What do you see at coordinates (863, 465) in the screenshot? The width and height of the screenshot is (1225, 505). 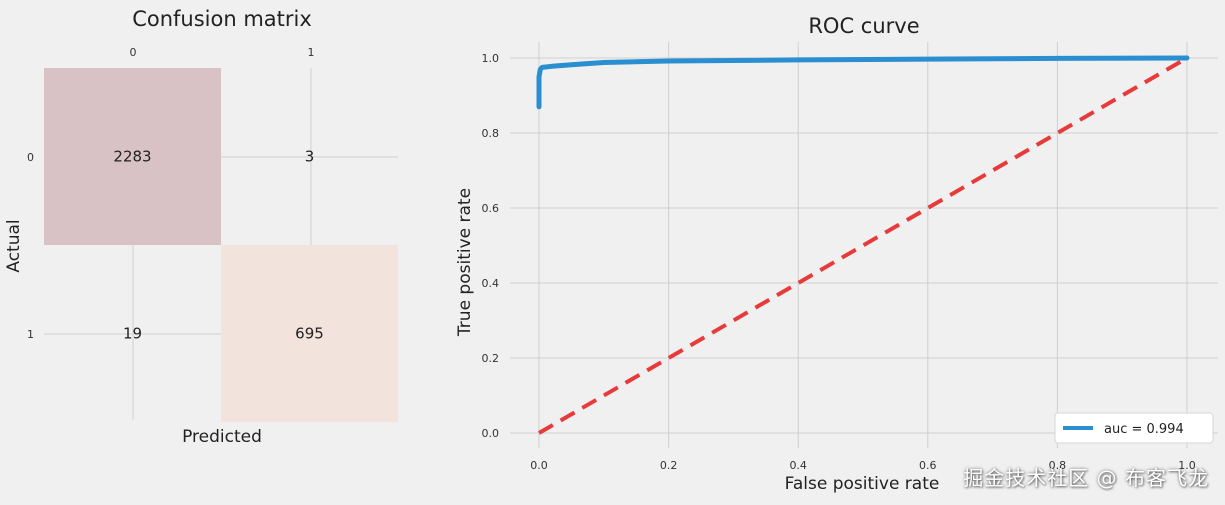 I see `roc-x-ticks: 0.0 0.2 0.4 0.6 0.8 1.0` at bounding box center [863, 465].